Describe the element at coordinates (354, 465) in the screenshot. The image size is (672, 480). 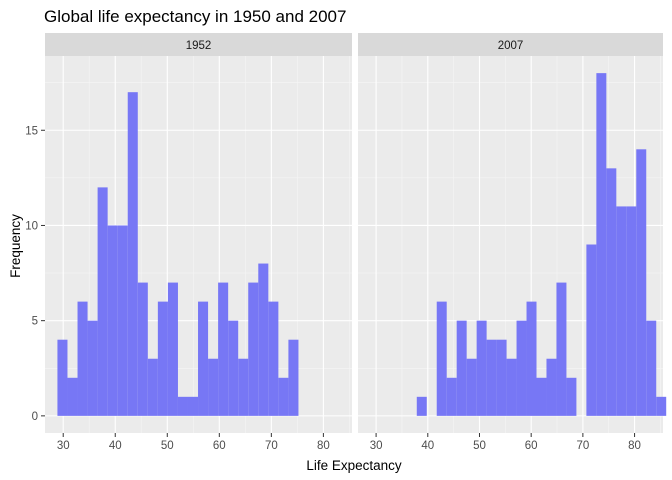
I see `x-axis-title: Life Expectancy` at that location.